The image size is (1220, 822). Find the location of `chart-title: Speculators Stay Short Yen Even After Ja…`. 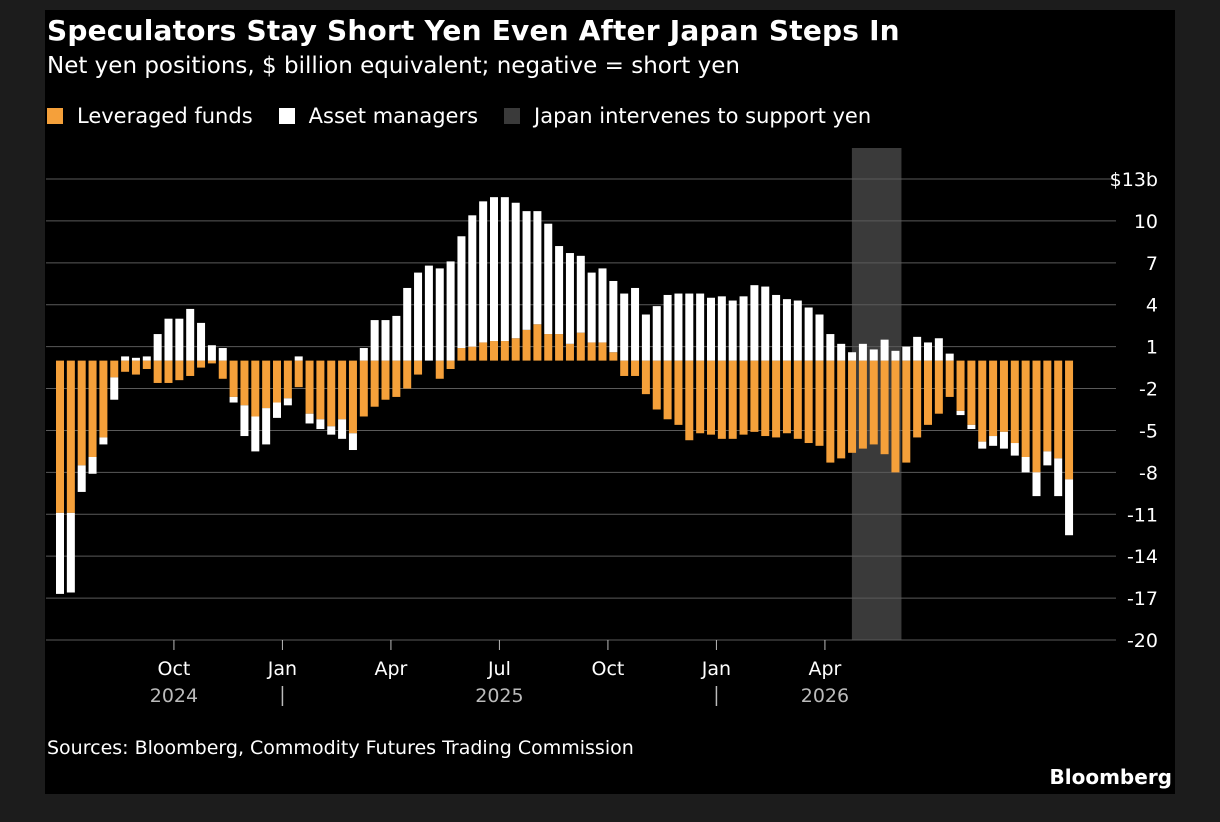

chart-title: Speculators Stay Short Yen Even After Ja… is located at coordinates (473, 30).